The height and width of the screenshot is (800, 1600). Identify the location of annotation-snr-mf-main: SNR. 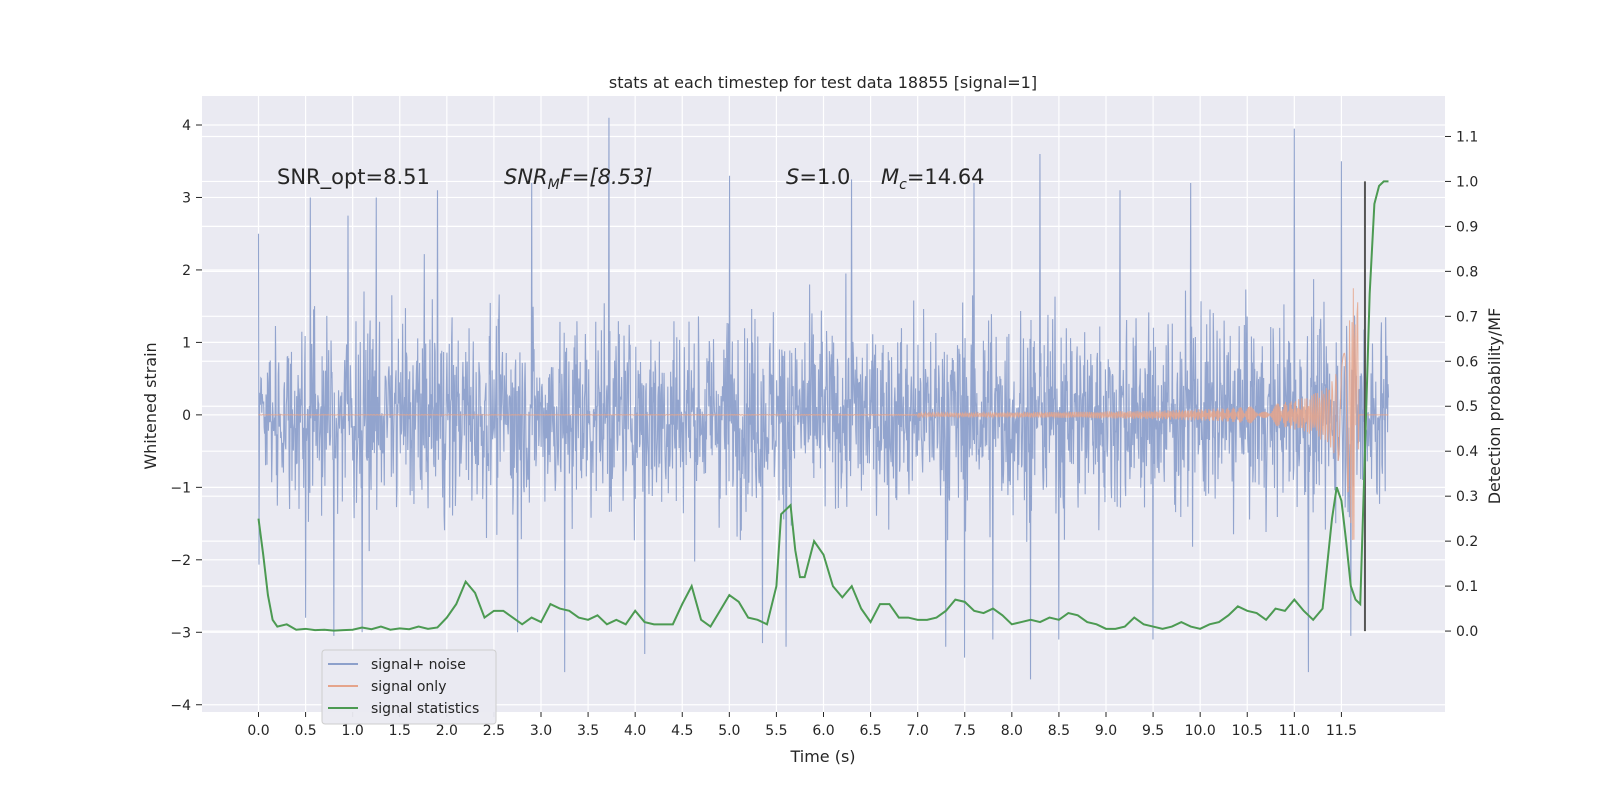
(526, 177).